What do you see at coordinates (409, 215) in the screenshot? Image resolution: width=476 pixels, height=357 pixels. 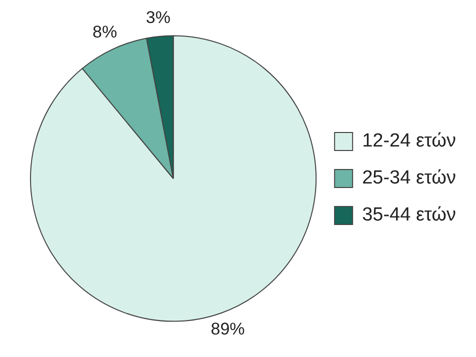 I see `legend-label: 35-44 ετών` at bounding box center [409, 215].